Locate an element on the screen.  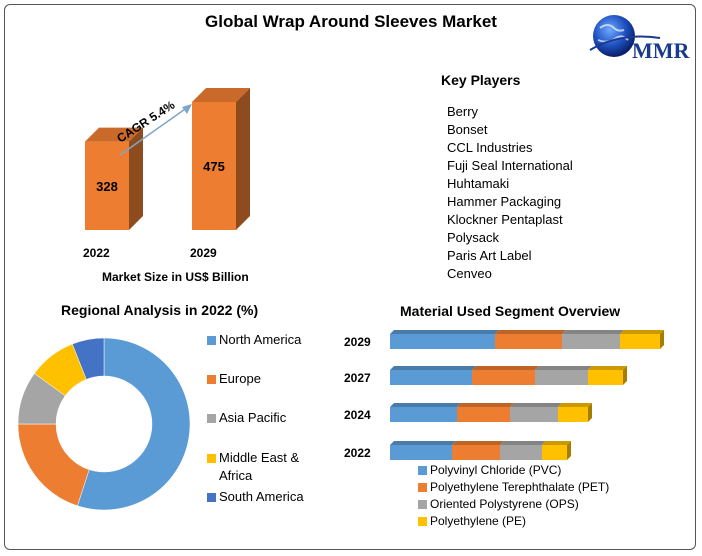
regional-chart-title: Regional Analysis in 2022 (%) is located at coordinates (160, 310).